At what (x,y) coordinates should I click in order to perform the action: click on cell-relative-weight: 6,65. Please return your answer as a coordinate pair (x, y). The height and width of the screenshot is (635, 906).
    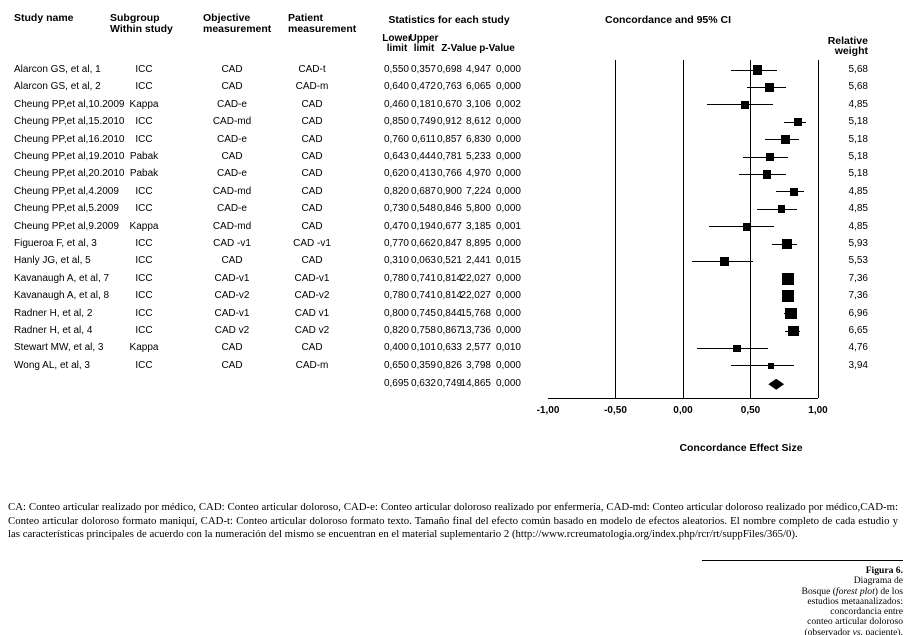
    Looking at the image, I should click on (858, 330).